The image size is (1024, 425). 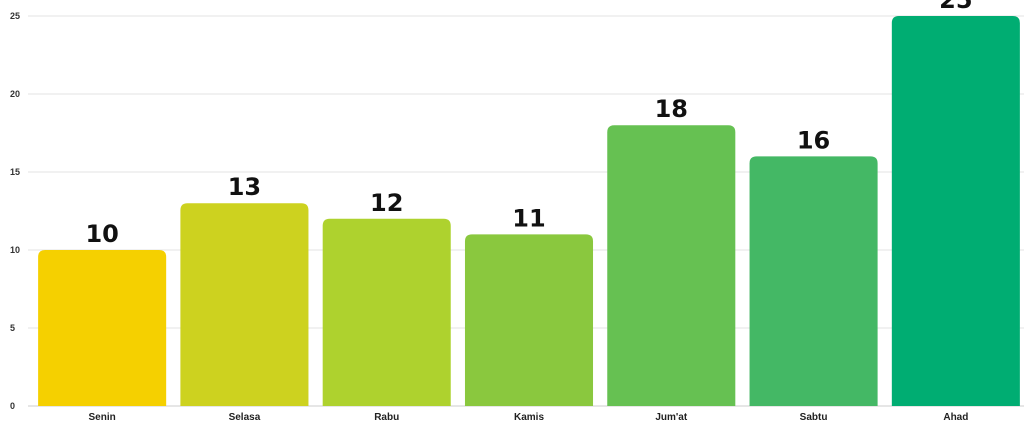 I want to click on bar-selasa, so click(x=244, y=304).